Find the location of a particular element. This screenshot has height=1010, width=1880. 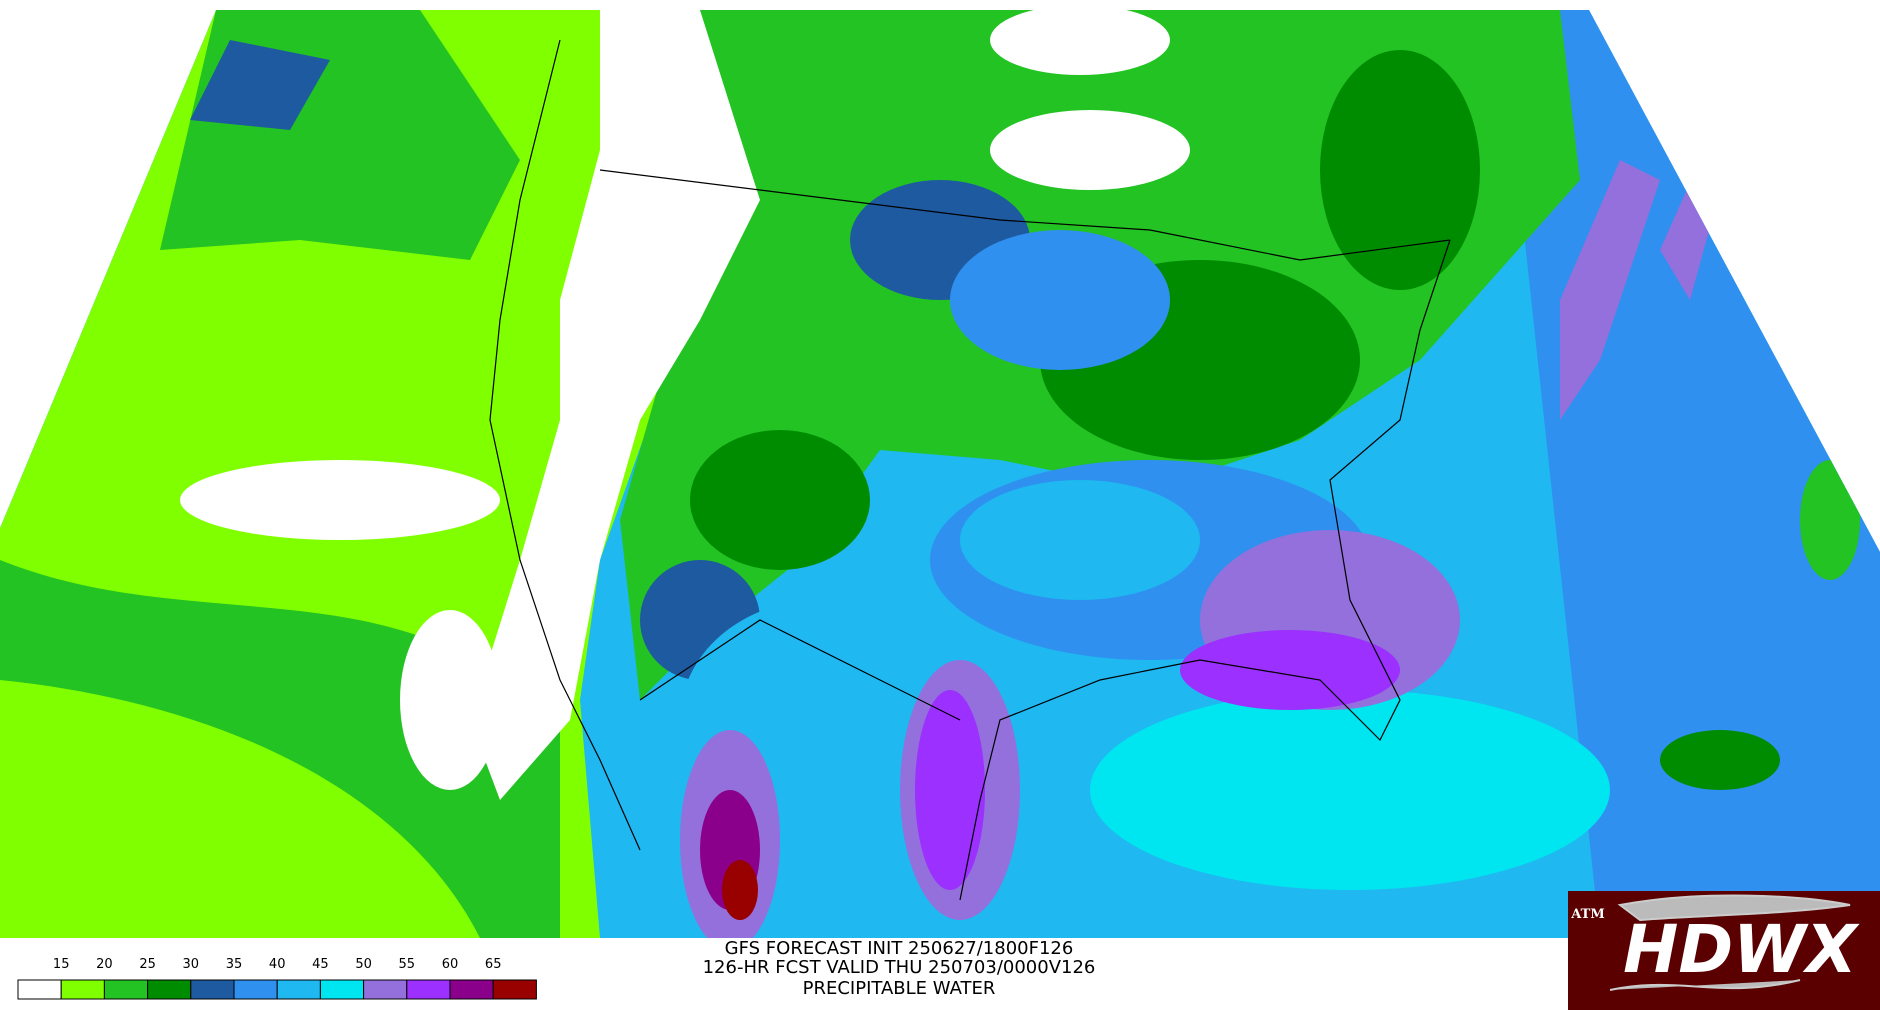

legend-label: 15 is located at coordinates (61, 964).